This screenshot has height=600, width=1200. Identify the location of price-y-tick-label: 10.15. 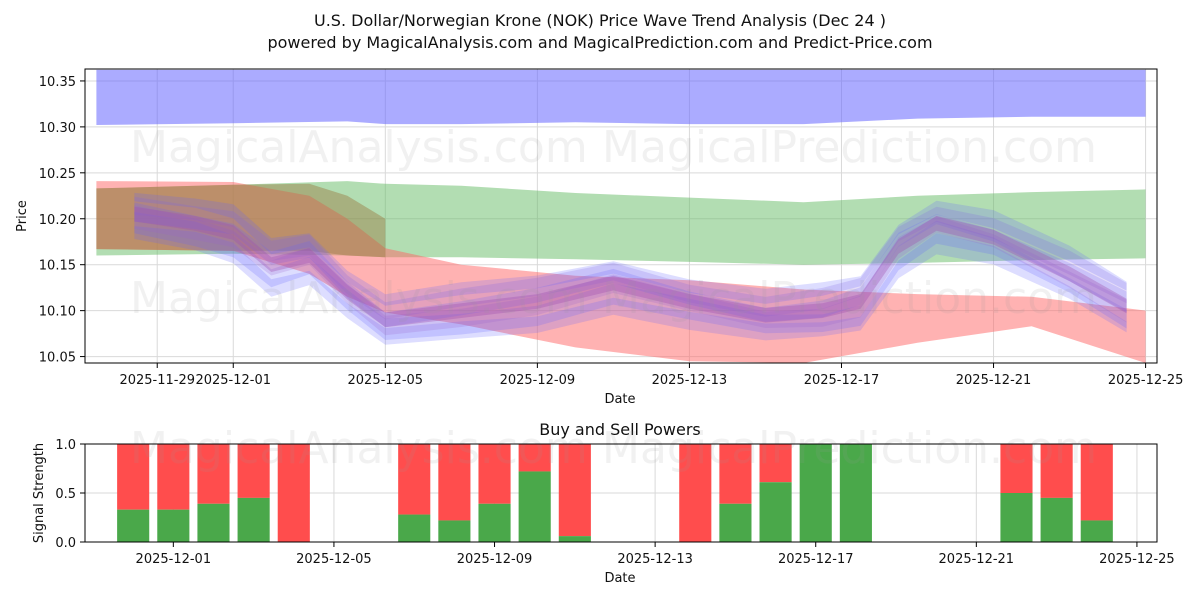
(57, 266).